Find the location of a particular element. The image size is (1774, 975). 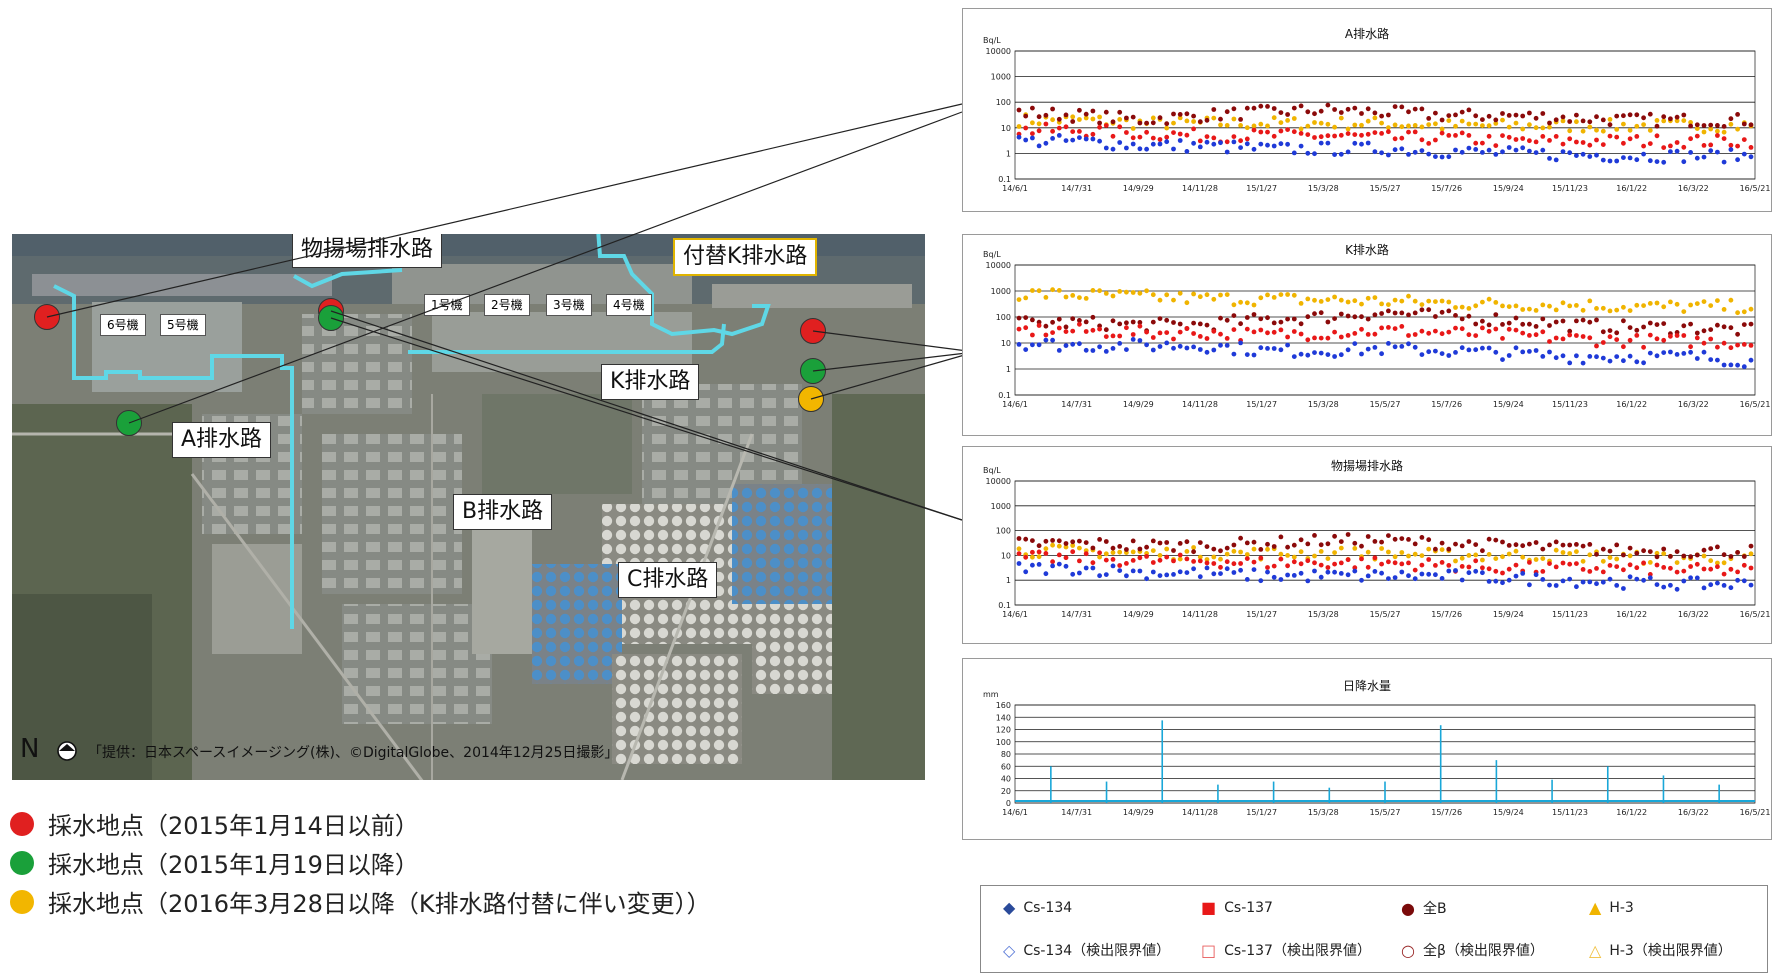

diamond-outline-icon: ◇ is located at coordinates (1009, 950).